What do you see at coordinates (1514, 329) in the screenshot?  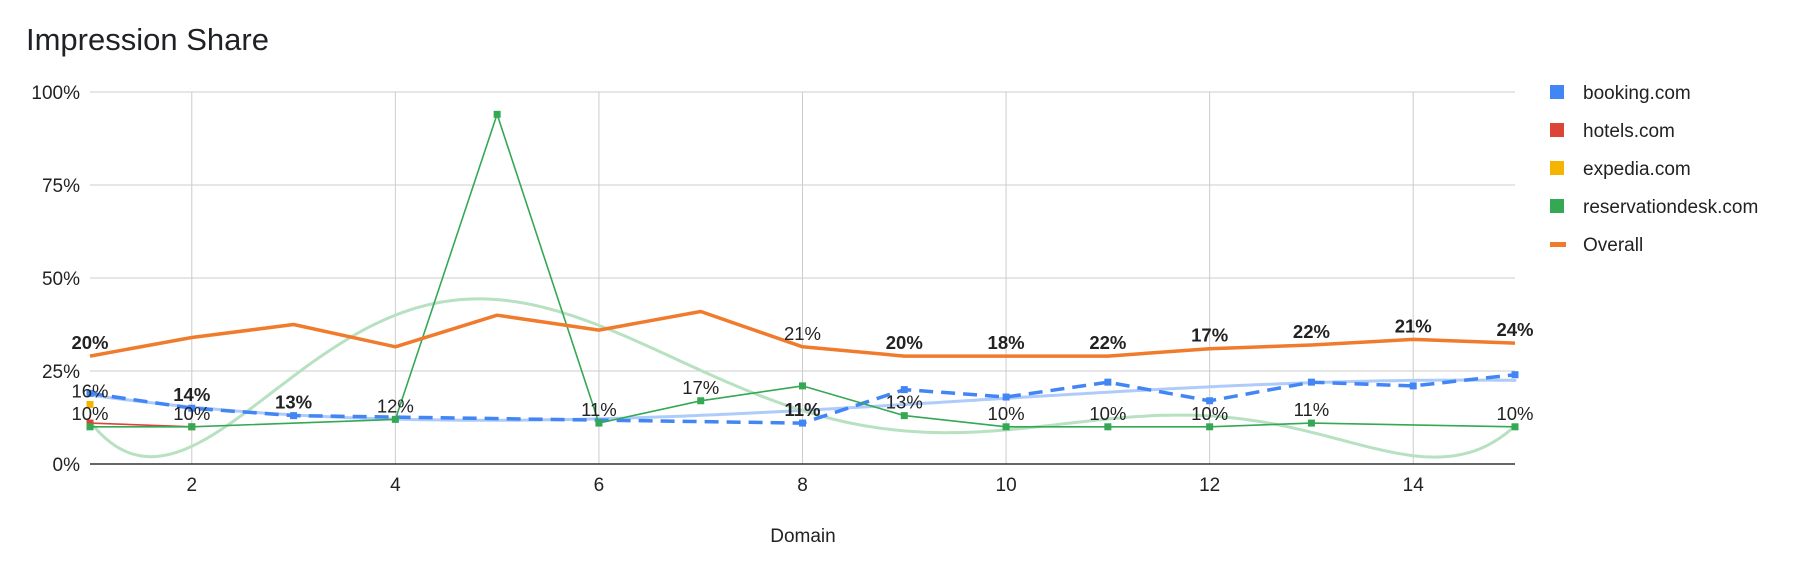 I see `data-label: 24%` at bounding box center [1514, 329].